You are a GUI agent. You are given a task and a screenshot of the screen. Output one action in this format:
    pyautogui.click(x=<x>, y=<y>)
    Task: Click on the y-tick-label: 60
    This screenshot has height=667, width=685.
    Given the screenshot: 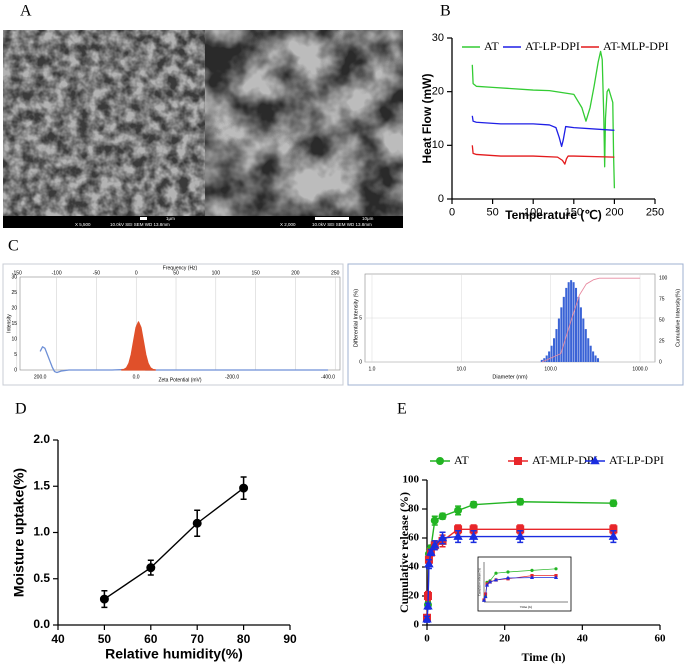 What is the action you would take?
    pyautogui.click(x=414, y=538)
    